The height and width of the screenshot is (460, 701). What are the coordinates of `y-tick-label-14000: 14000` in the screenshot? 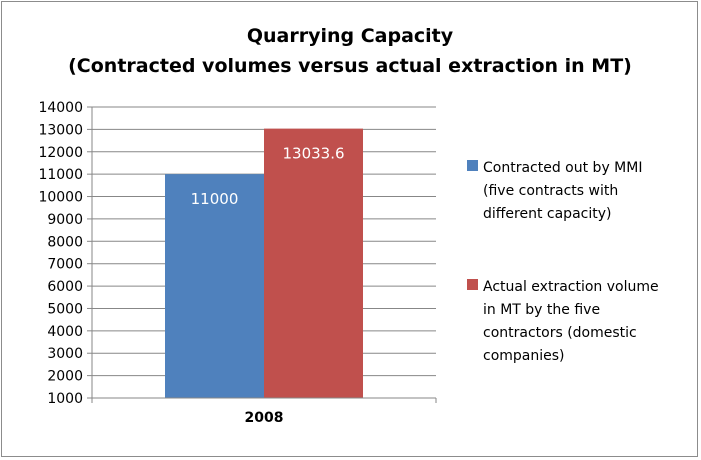 It's located at (60, 108).